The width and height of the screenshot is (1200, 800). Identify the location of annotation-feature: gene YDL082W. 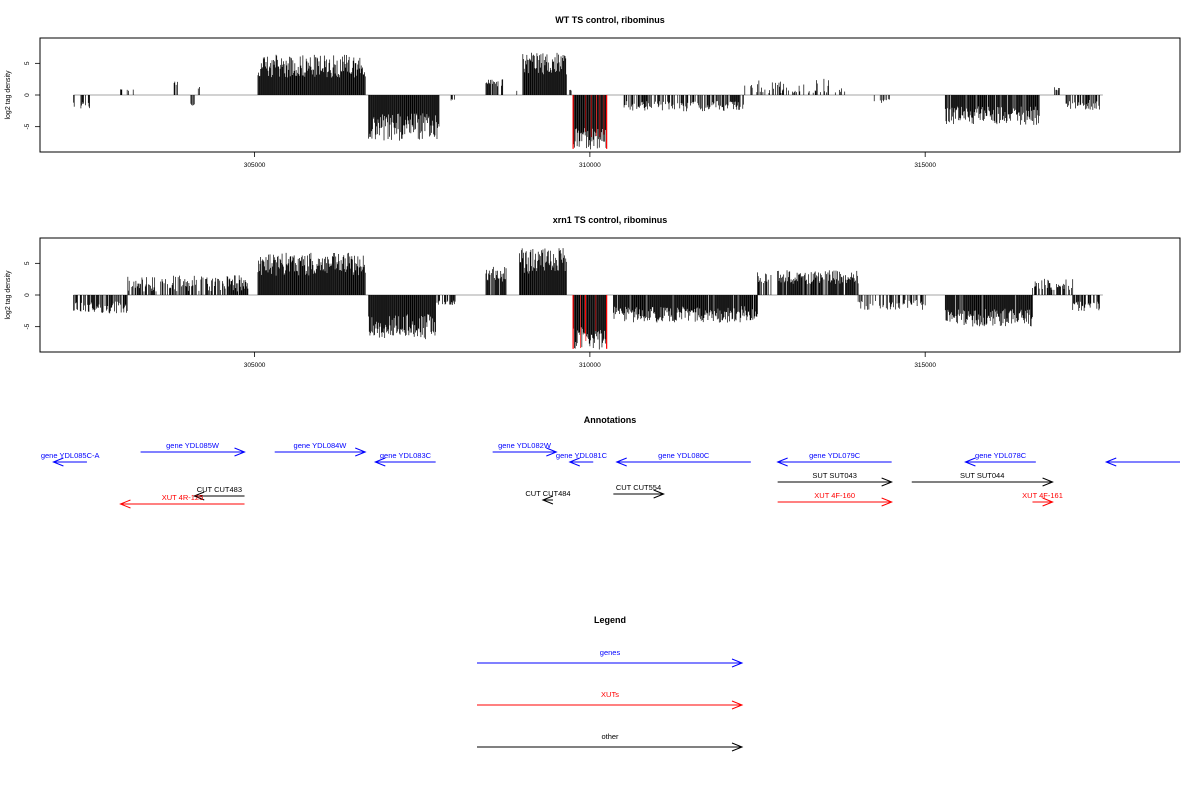
(525, 449).